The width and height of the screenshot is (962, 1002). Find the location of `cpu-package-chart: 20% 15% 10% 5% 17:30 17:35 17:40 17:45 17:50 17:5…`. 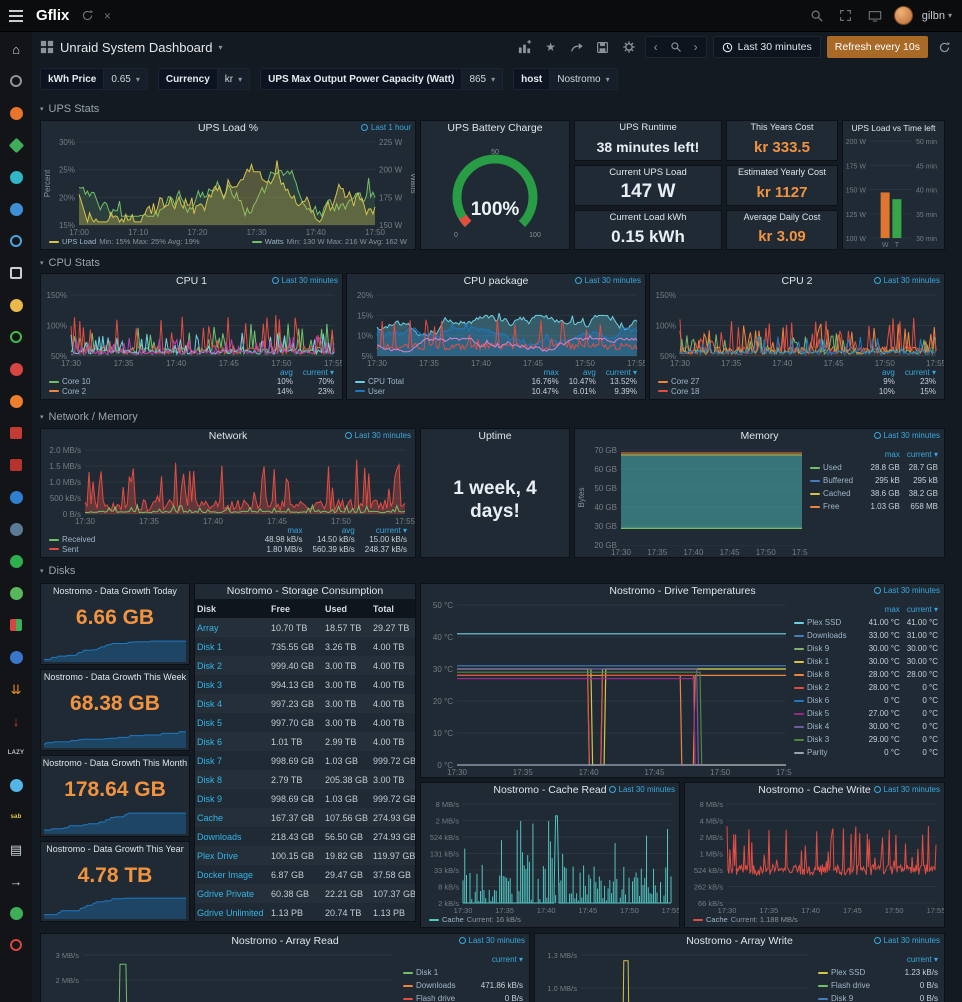

cpu-package-chart: 20% 15% 10% 5% 17:30 17:35 17:40 17:45 17:50 17:5… is located at coordinates (496, 328).